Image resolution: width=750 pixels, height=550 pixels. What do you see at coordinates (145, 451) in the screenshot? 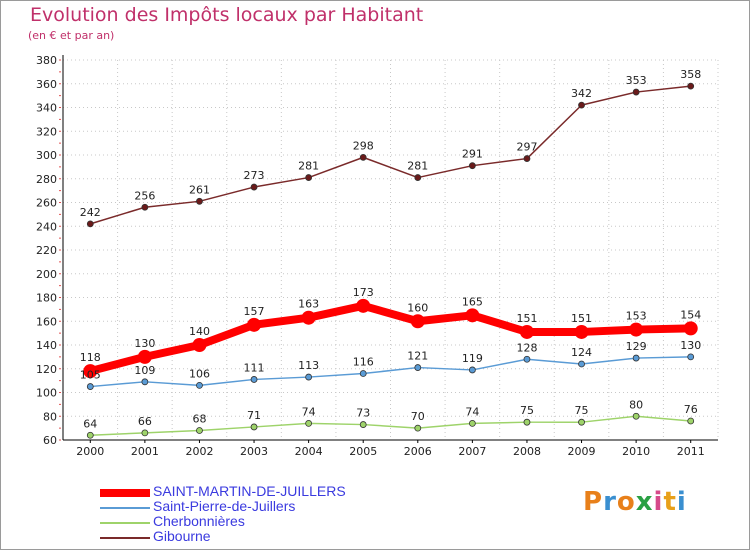
I see `x-tick-label: 2001` at bounding box center [145, 451].